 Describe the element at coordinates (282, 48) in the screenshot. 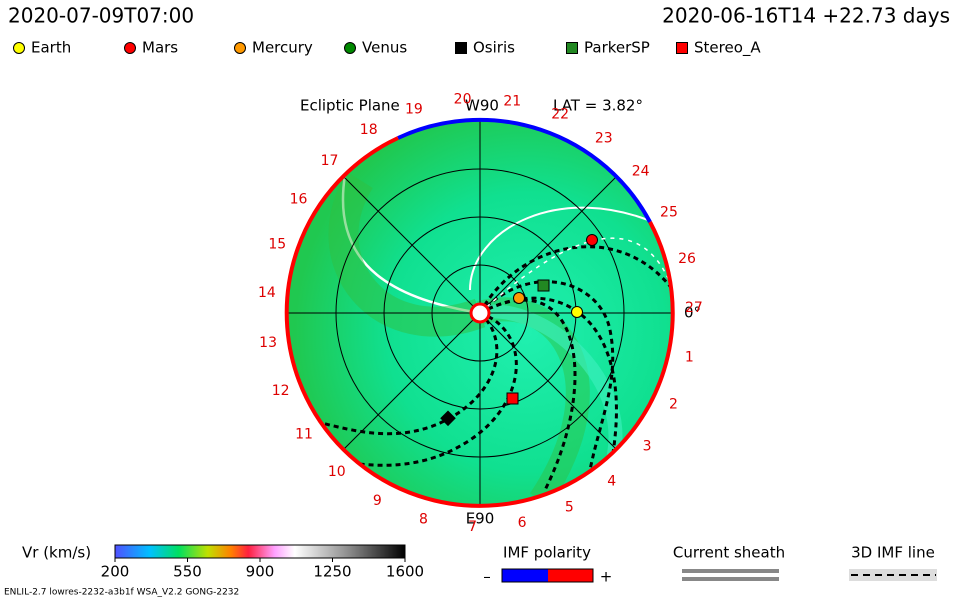

I see `legend-label: Mercury` at that location.